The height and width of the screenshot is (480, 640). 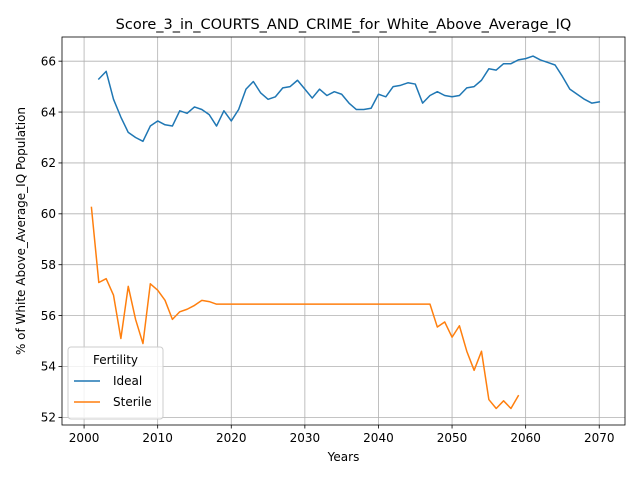 What do you see at coordinates (48, 61) in the screenshot?
I see `y-tick-label: 66` at bounding box center [48, 61].